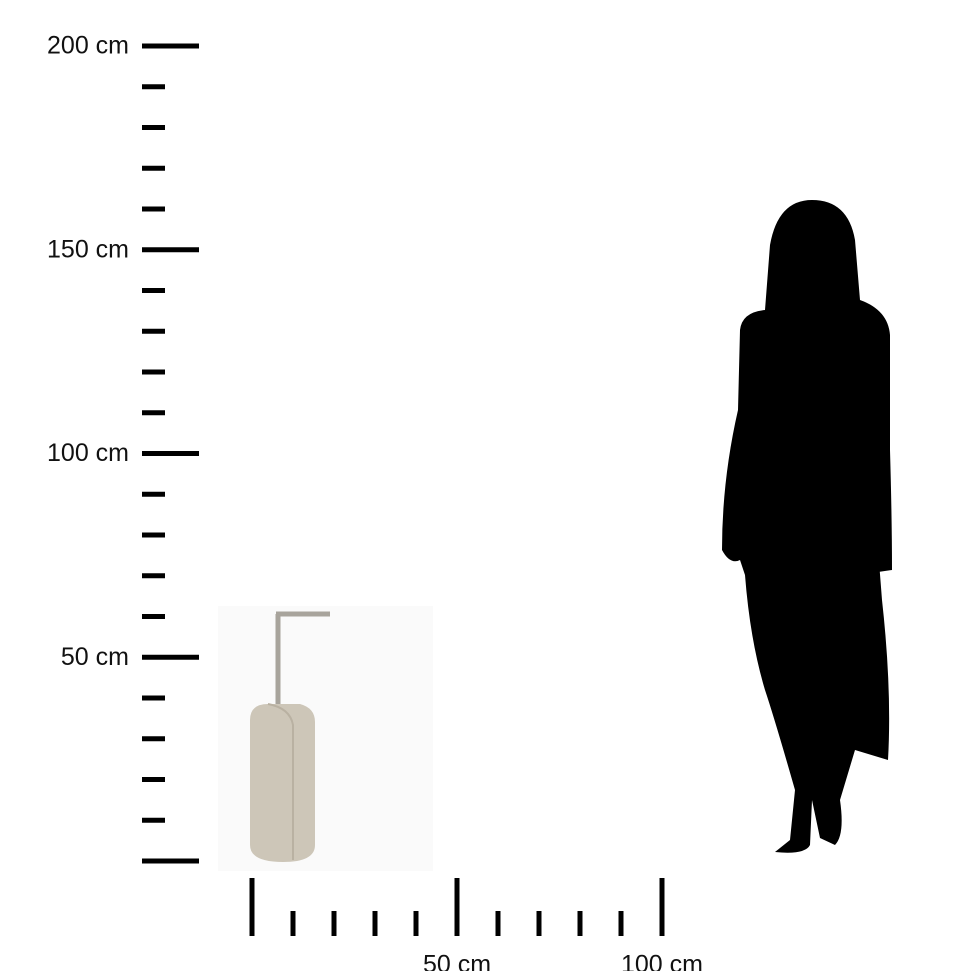  What do you see at coordinates (88, 46) in the screenshot?
I see `vertical-scale-label: 200 cm` at bounding box center [88, 46].